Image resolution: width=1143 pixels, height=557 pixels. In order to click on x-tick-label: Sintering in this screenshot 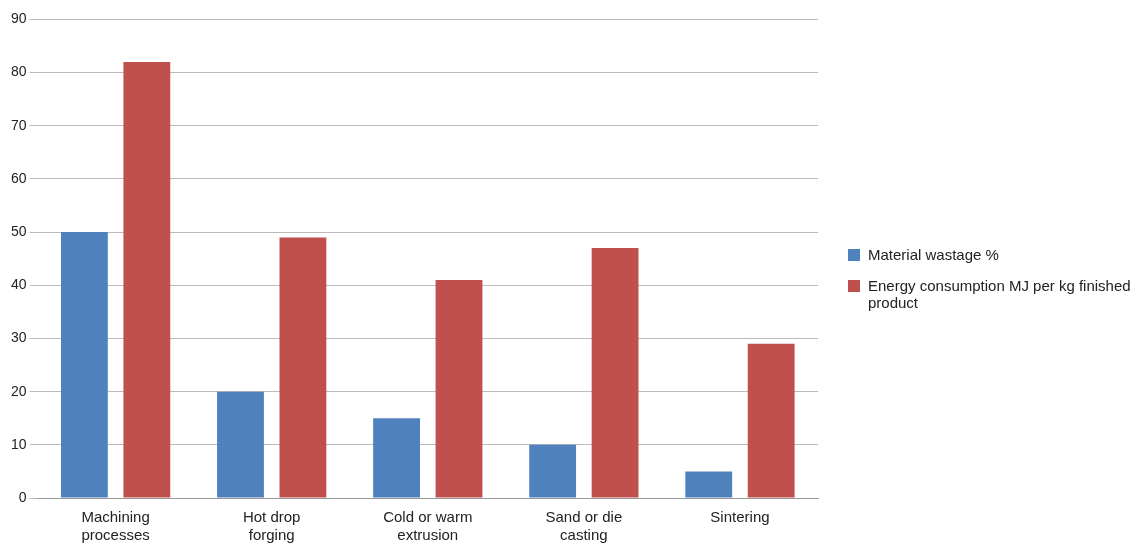, I will do `click(740, 517)`.